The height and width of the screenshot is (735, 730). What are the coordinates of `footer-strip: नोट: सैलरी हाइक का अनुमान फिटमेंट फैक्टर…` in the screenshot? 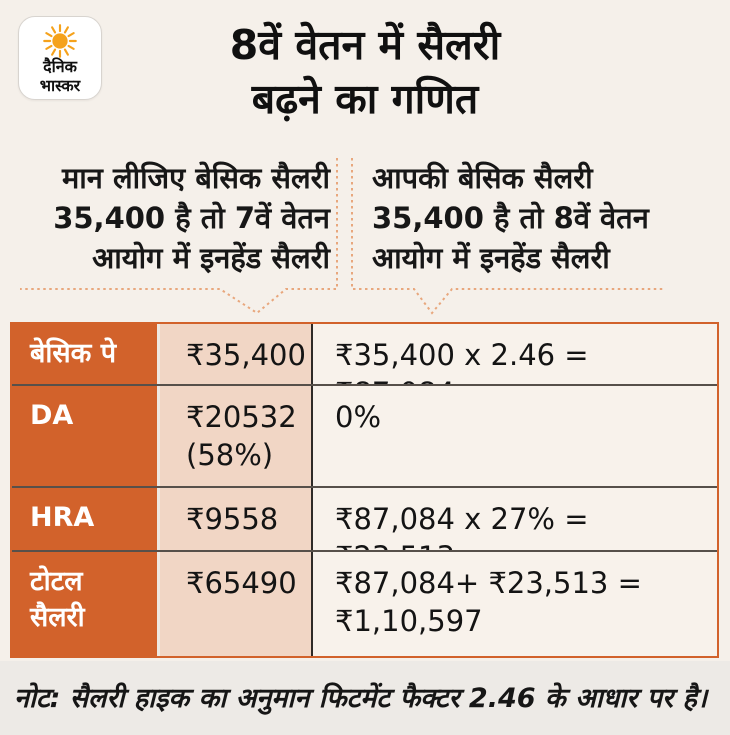 It's located at (365, 698).